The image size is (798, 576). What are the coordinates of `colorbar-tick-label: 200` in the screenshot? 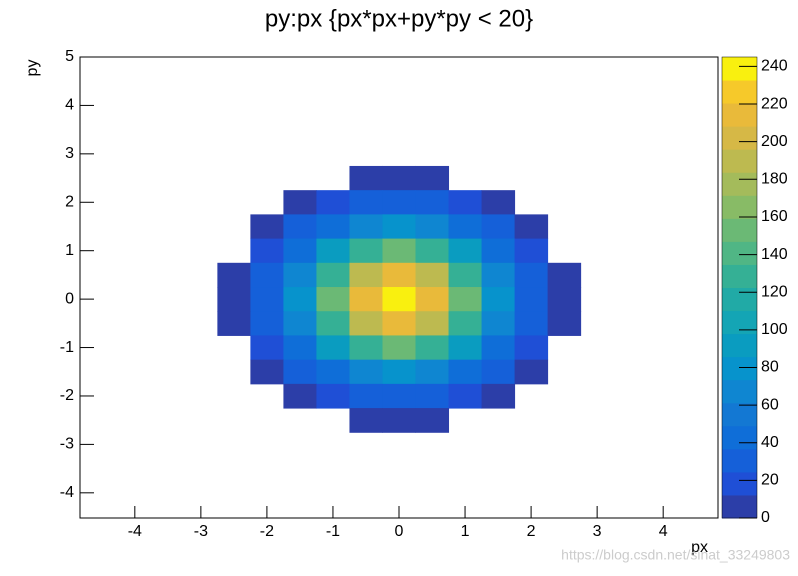 It's located at (774, 141).